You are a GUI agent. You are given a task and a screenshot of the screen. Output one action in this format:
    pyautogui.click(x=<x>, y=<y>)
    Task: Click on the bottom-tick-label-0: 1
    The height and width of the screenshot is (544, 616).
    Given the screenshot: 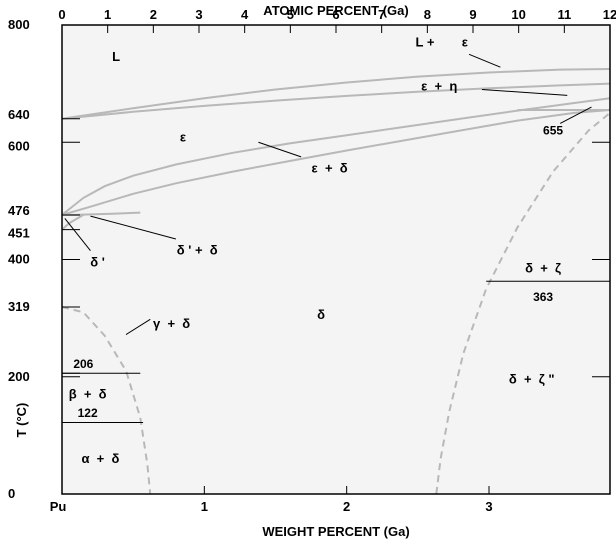 What is the action you would take?
    pyautogui.click(x=204, y=506)
    